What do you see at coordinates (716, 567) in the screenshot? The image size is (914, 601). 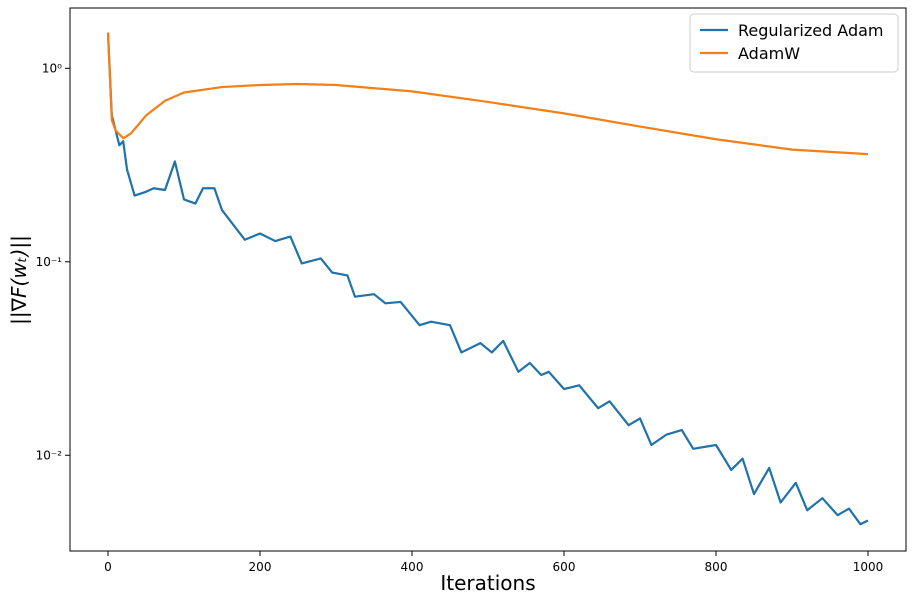 I see `x-tick-label: 800` at bounding box center [716, 567].